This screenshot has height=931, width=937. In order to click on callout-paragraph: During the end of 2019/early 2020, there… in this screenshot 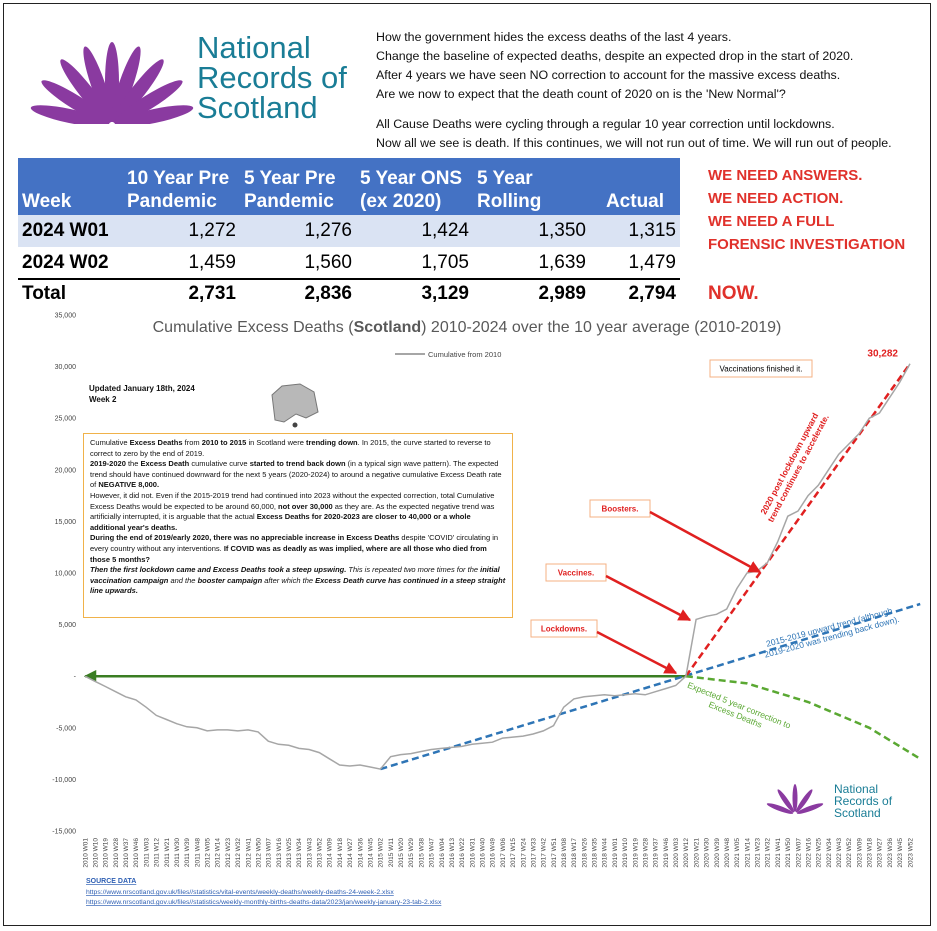, I will do `click(298, 549)`.